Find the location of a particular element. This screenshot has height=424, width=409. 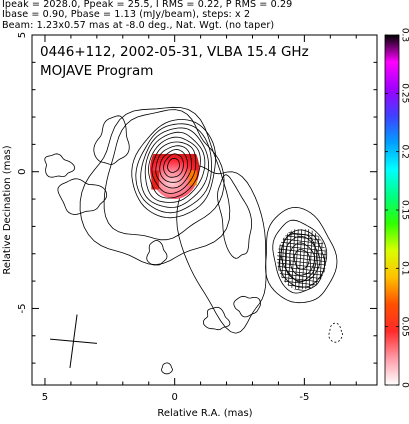

colorbar-tick-label: 0.05 is located at coordinates (404, 327).